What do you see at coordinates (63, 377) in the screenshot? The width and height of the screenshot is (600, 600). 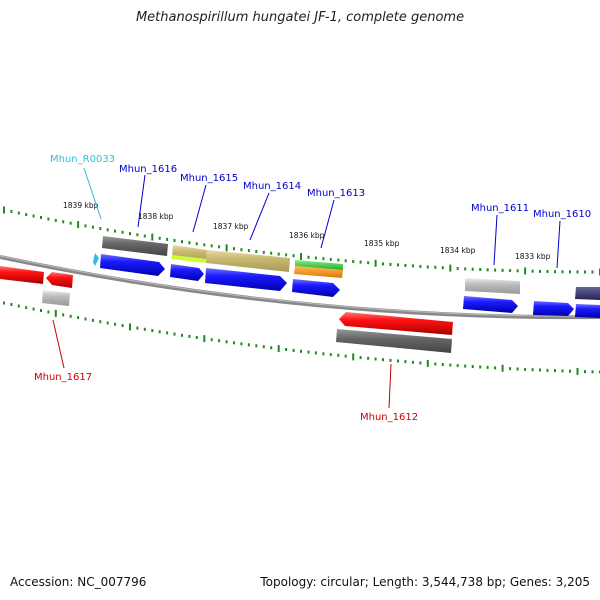 I see `gene-label-mhun-1617: Mhun_1617` at bounding box center [63, 377].